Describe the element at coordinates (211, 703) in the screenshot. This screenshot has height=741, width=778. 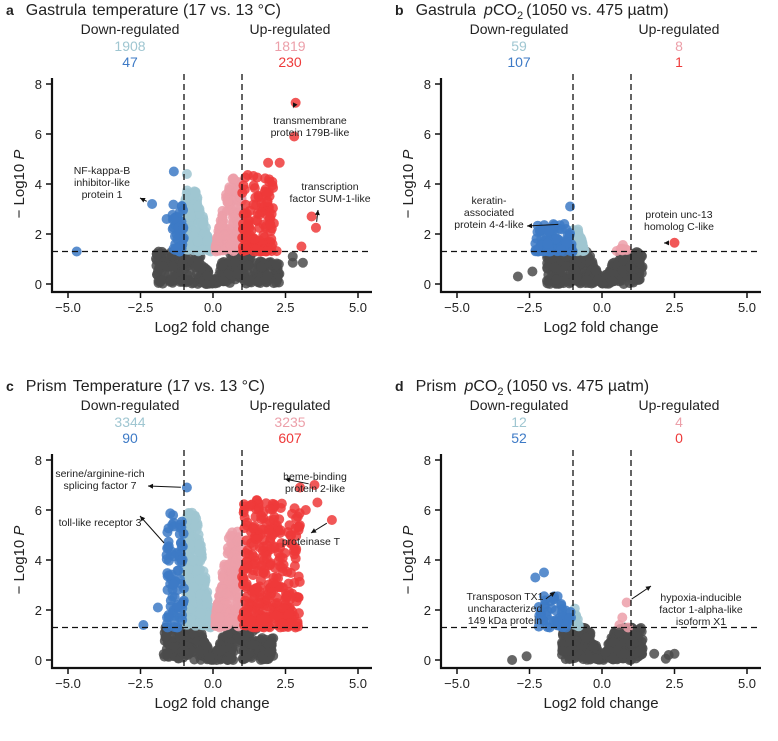
I see `x-axis-title: Log2 fold change` at that location.